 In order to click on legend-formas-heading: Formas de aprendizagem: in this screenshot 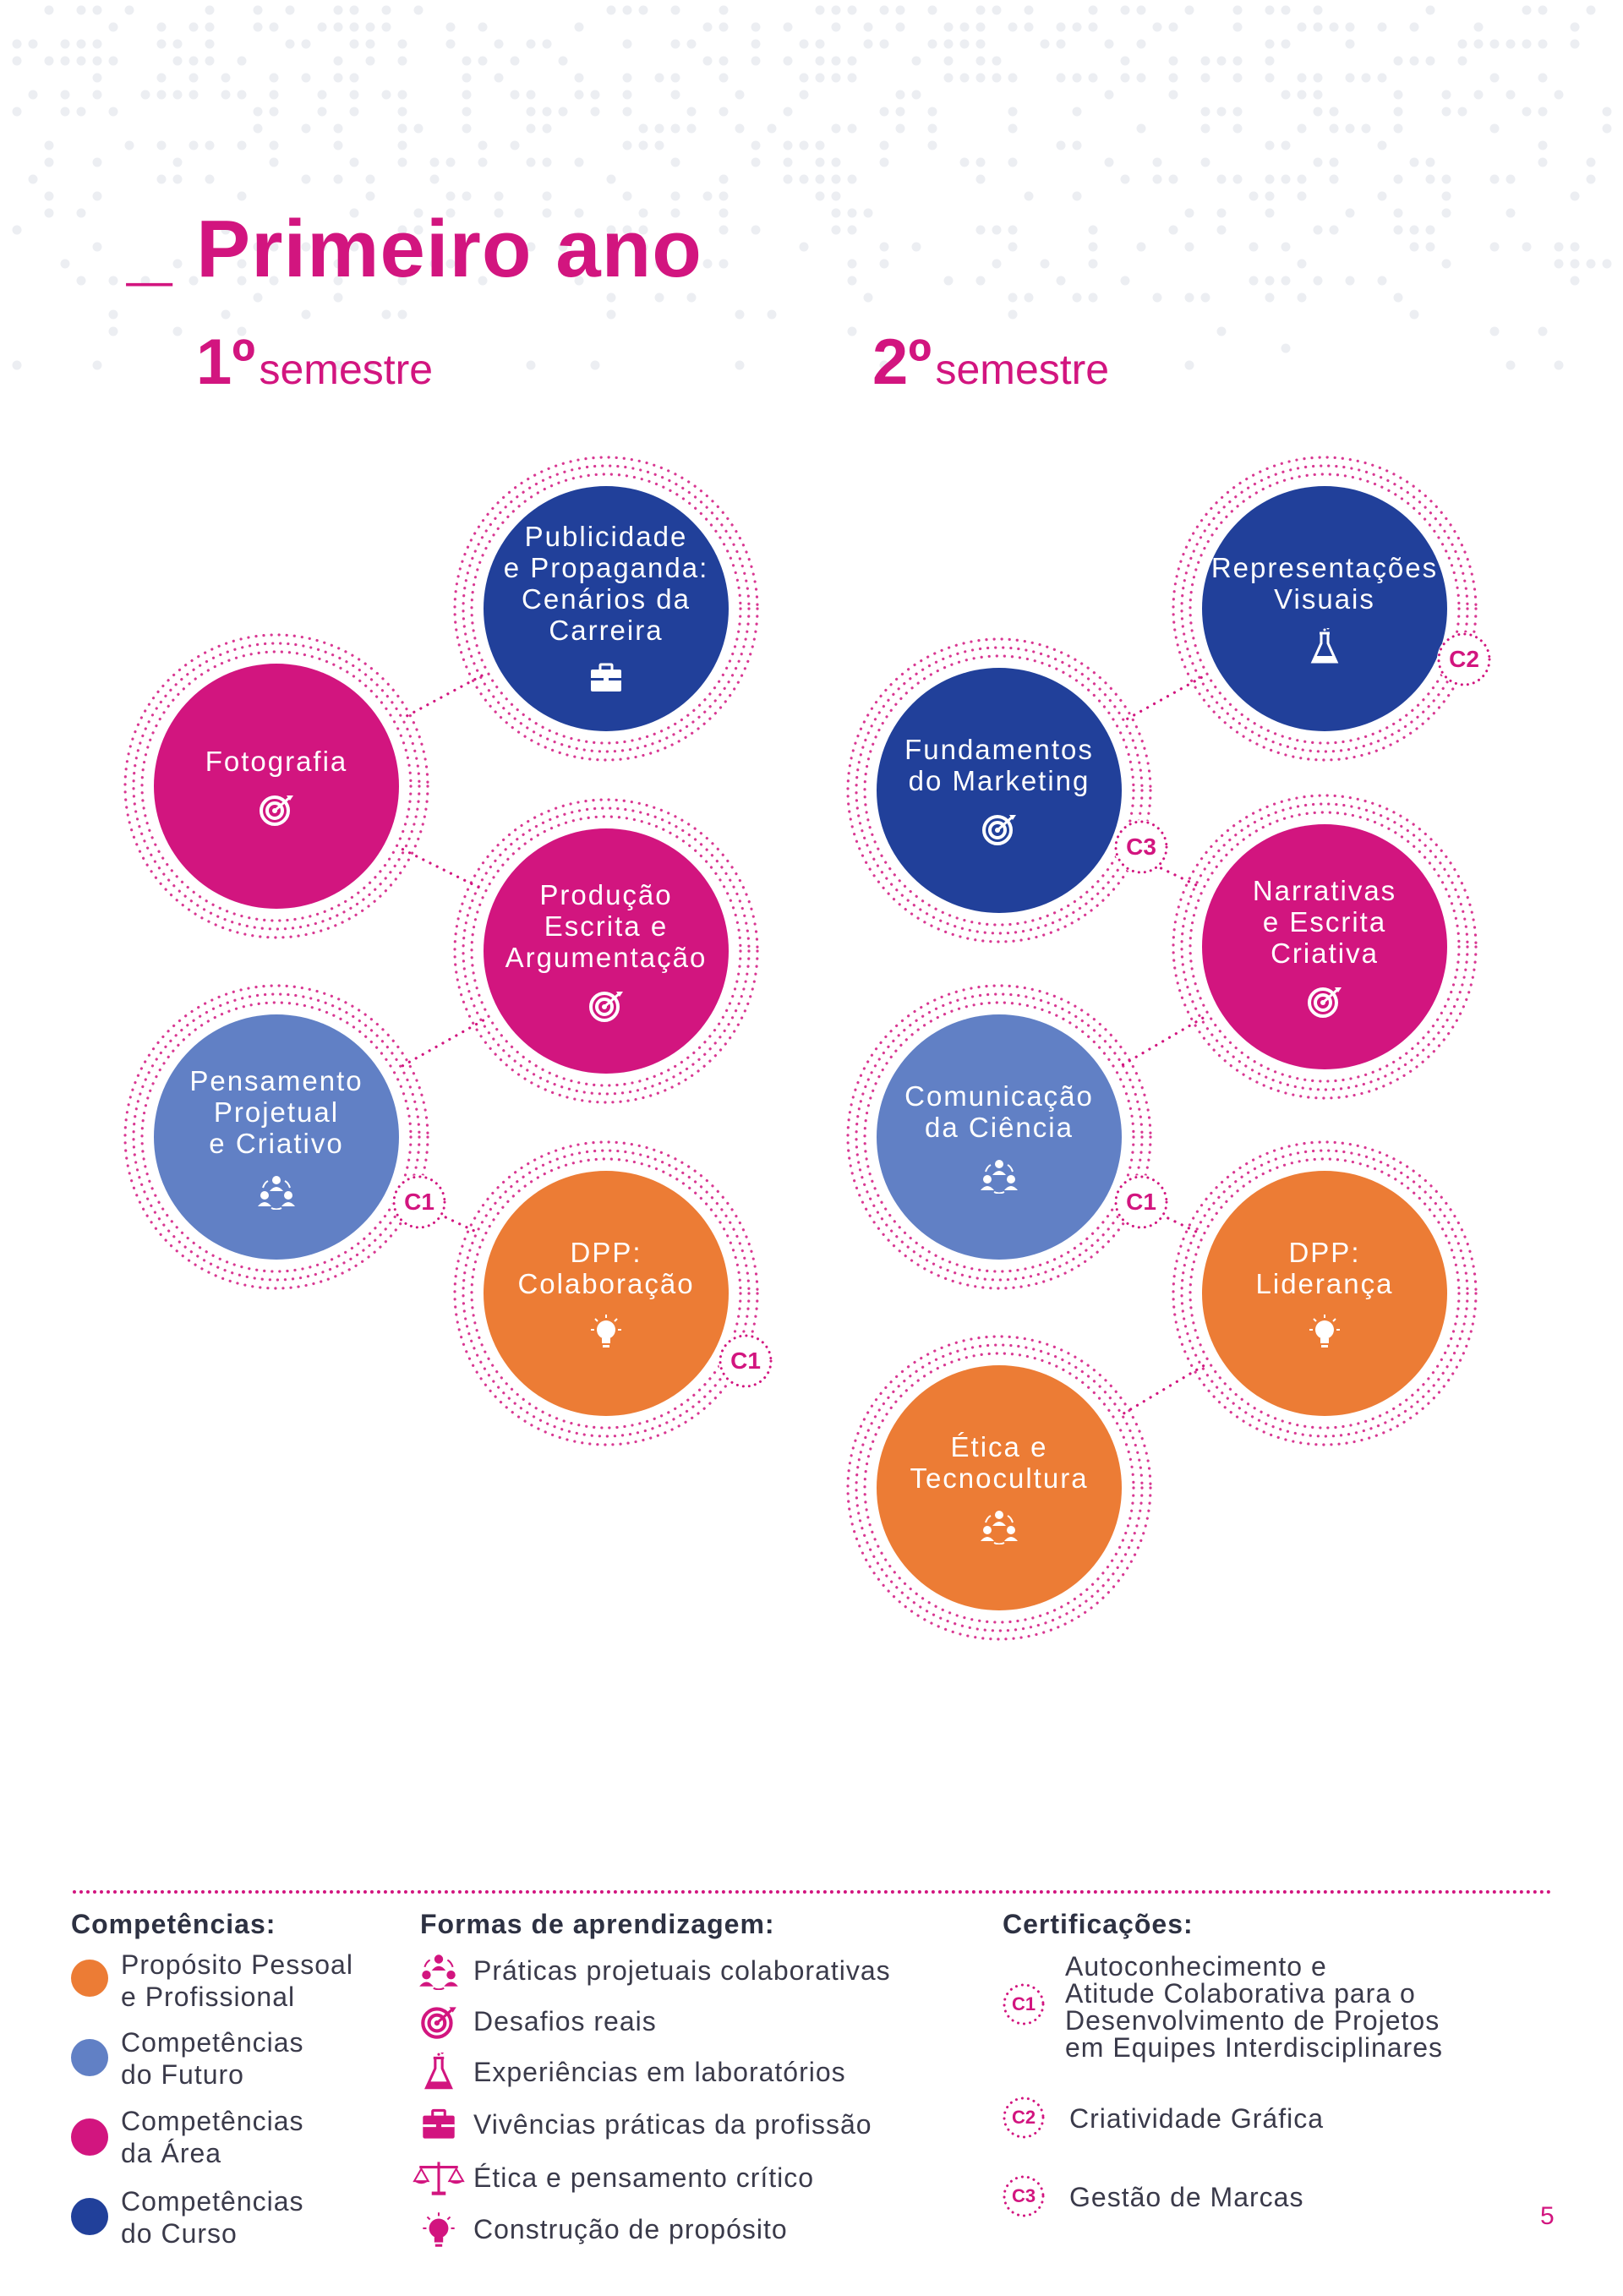, I will do `click(597, 1924)`.